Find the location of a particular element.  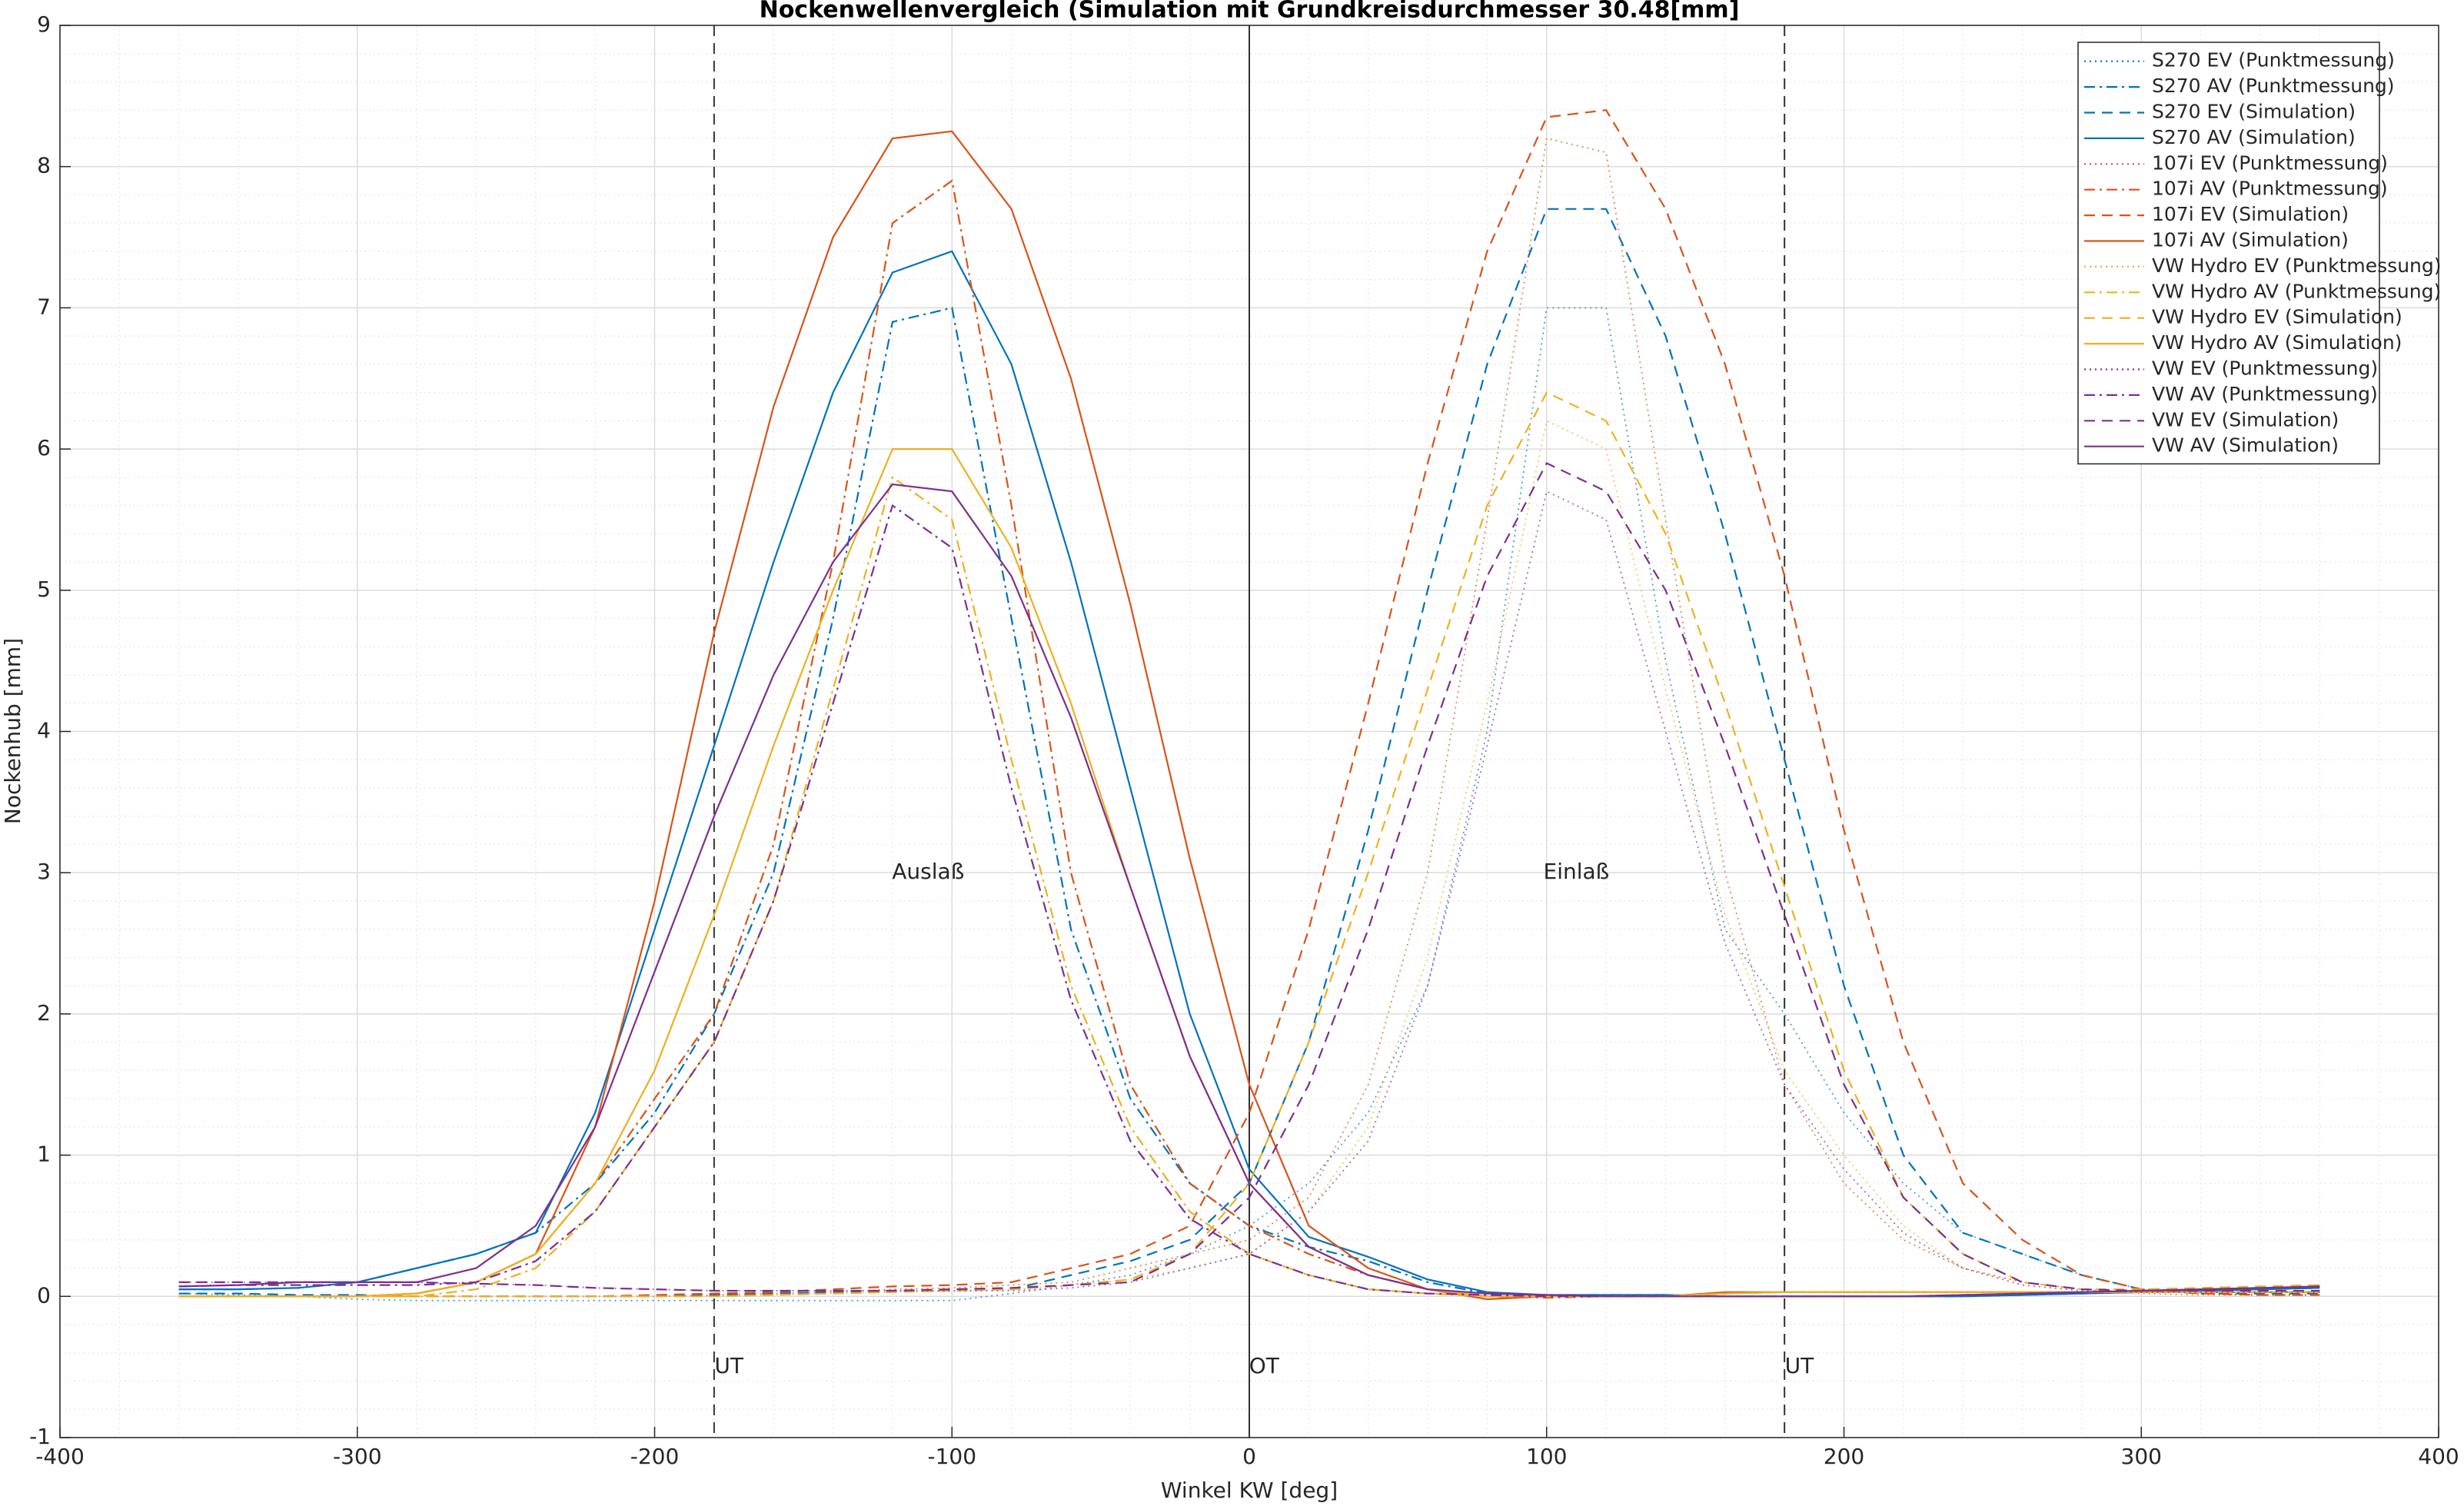

y-tick-label: -1 is located at coordinates (40, 1436).